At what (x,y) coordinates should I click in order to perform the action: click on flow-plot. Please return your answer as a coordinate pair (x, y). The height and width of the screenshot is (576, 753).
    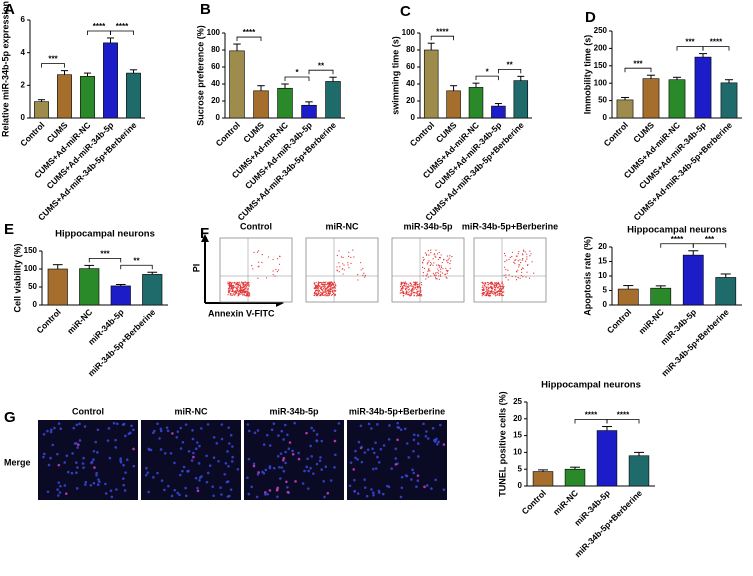
    Looking at the image, I should click on (428, 270).